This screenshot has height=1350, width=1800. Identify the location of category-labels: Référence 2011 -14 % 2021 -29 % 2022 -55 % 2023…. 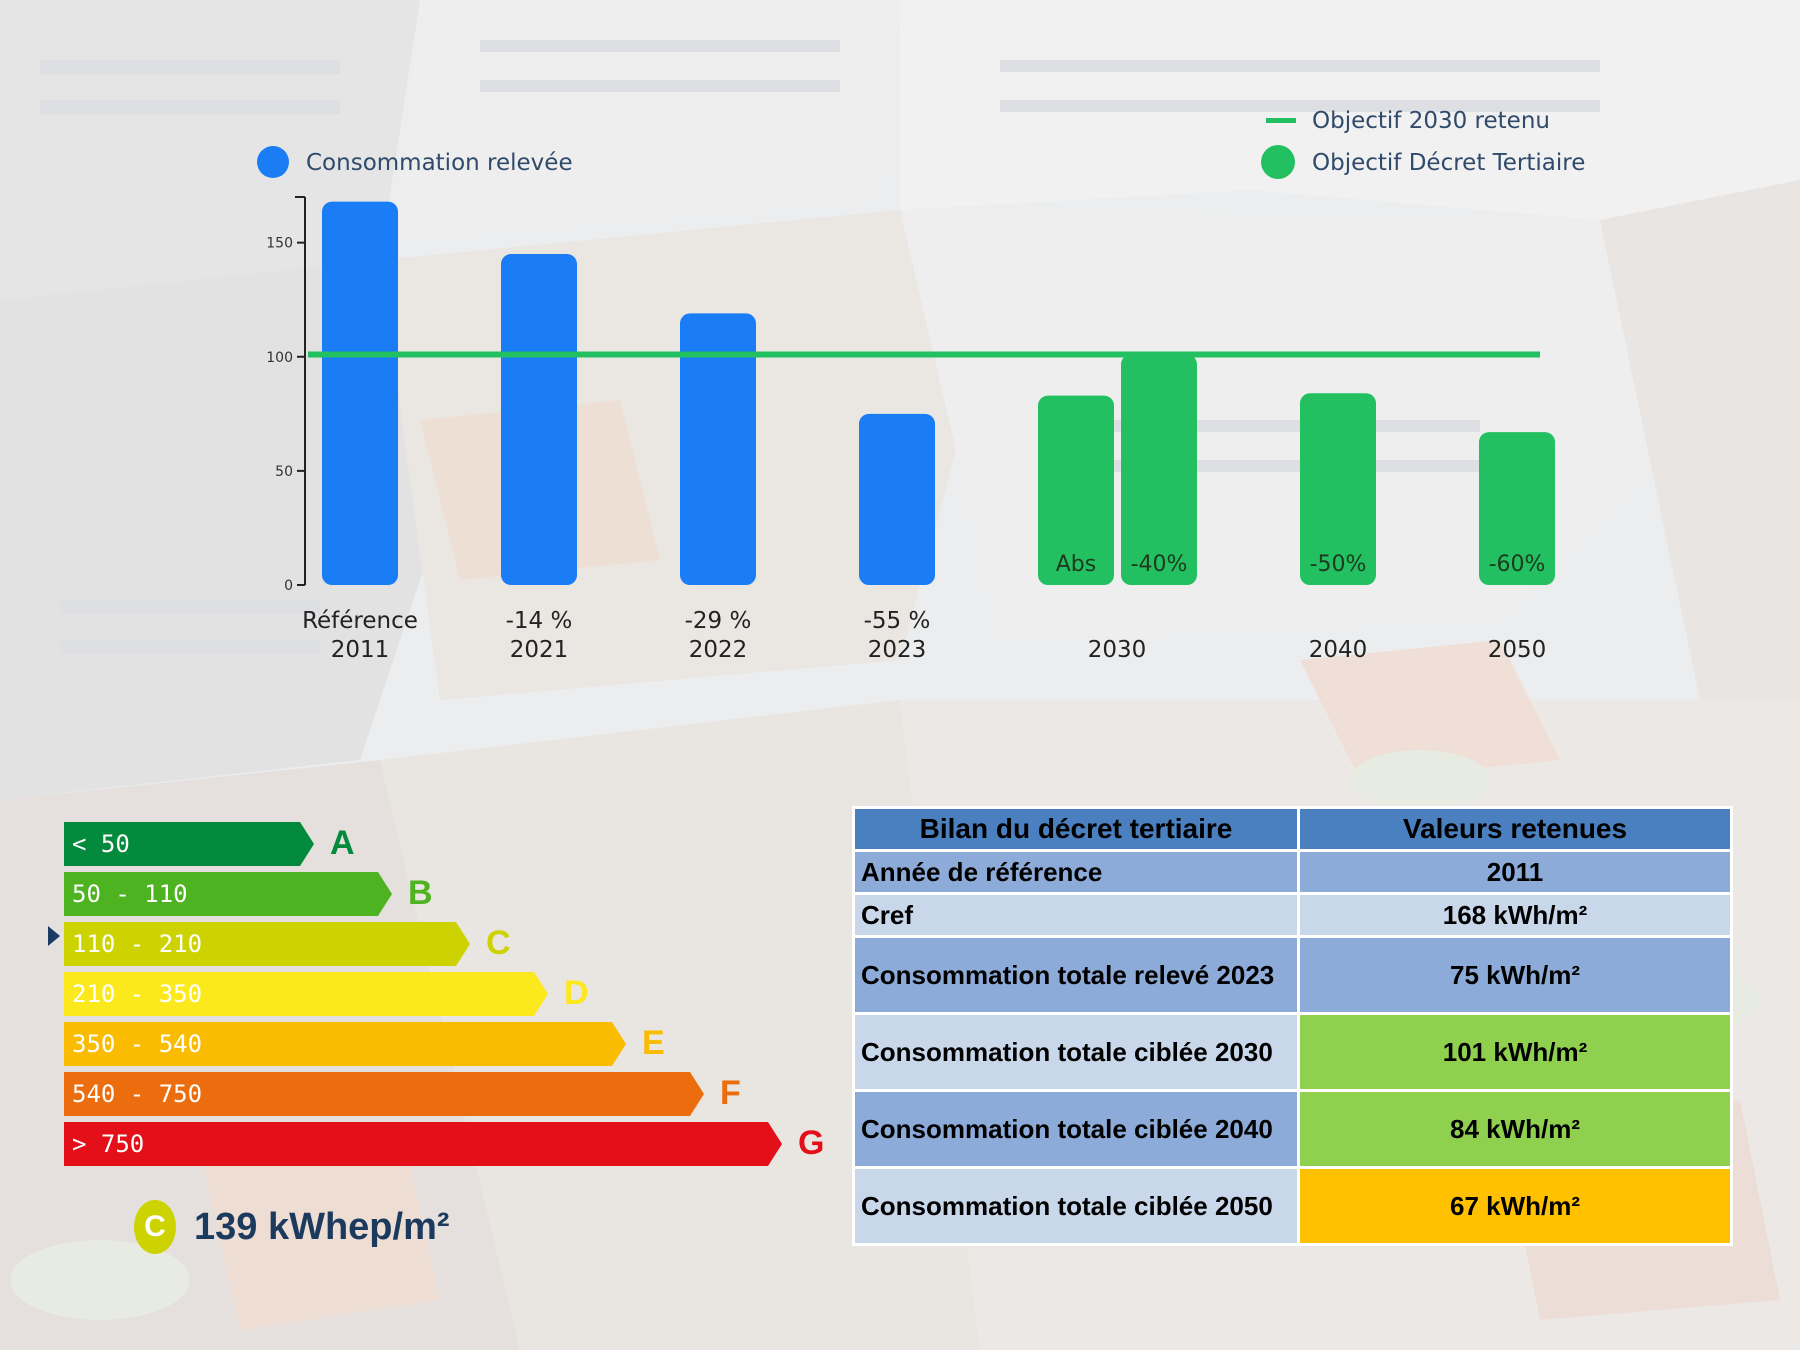
(924, 635).